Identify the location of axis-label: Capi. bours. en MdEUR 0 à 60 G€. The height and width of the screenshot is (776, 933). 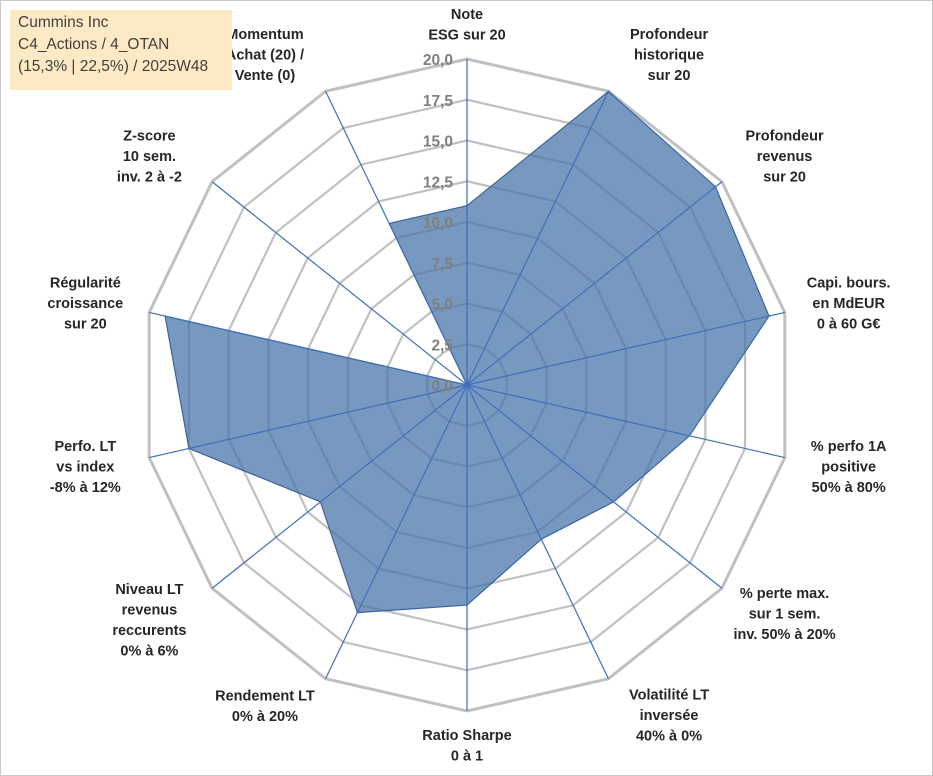
(849, 304).